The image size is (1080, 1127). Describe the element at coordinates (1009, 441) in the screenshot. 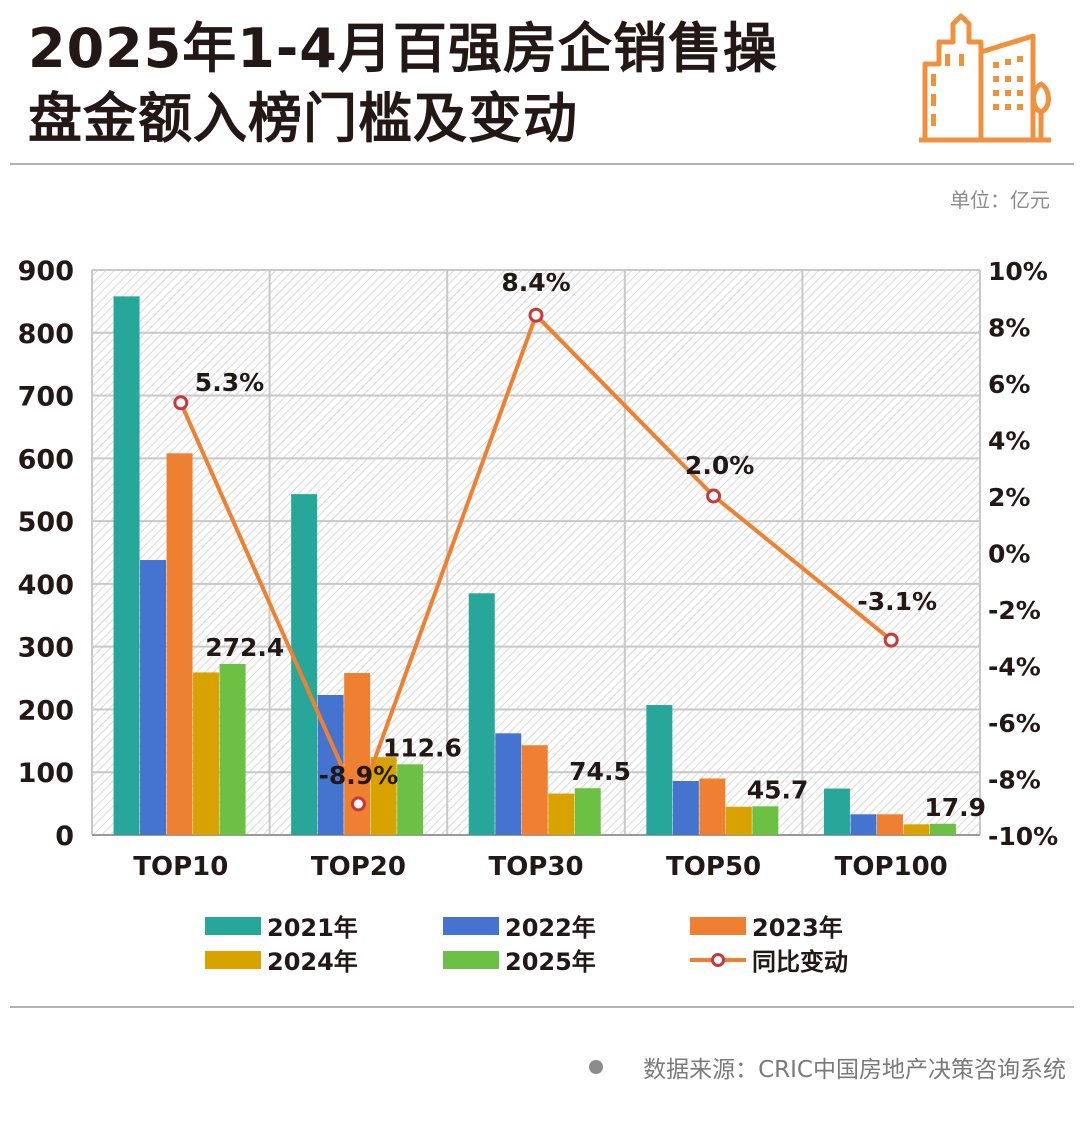

I see `y2-tick-label: 4%` at that location.